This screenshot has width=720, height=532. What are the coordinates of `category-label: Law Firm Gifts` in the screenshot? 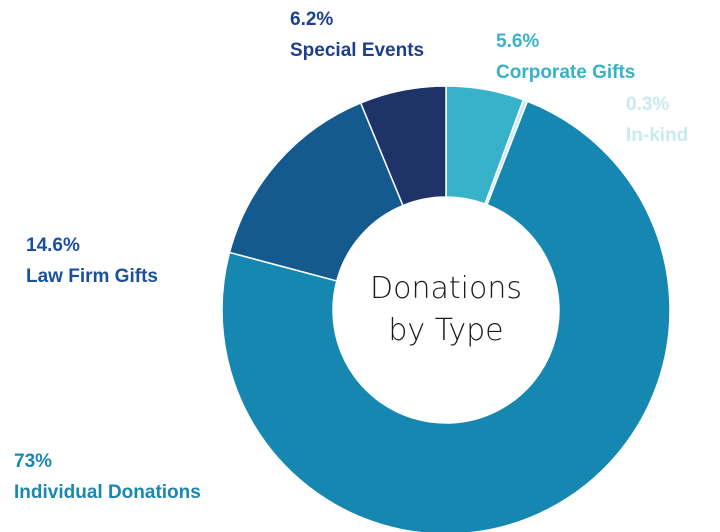 It's located at (92, 276).